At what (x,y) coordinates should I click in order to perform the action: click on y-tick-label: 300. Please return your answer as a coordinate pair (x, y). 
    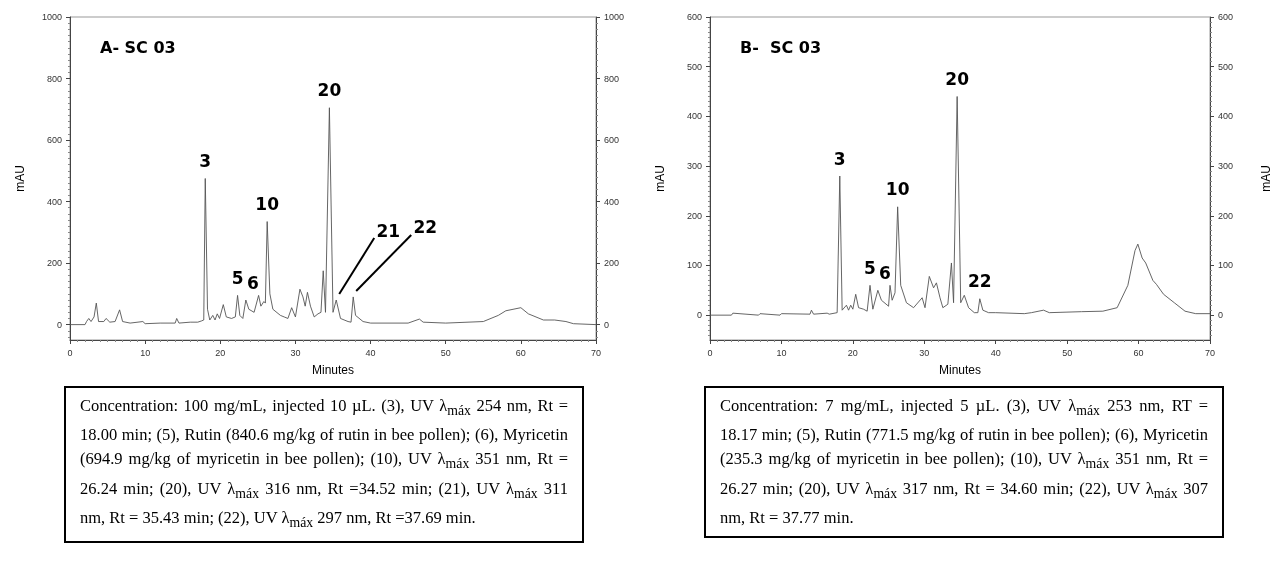
    Looking at the image, I should click on (694, 166).